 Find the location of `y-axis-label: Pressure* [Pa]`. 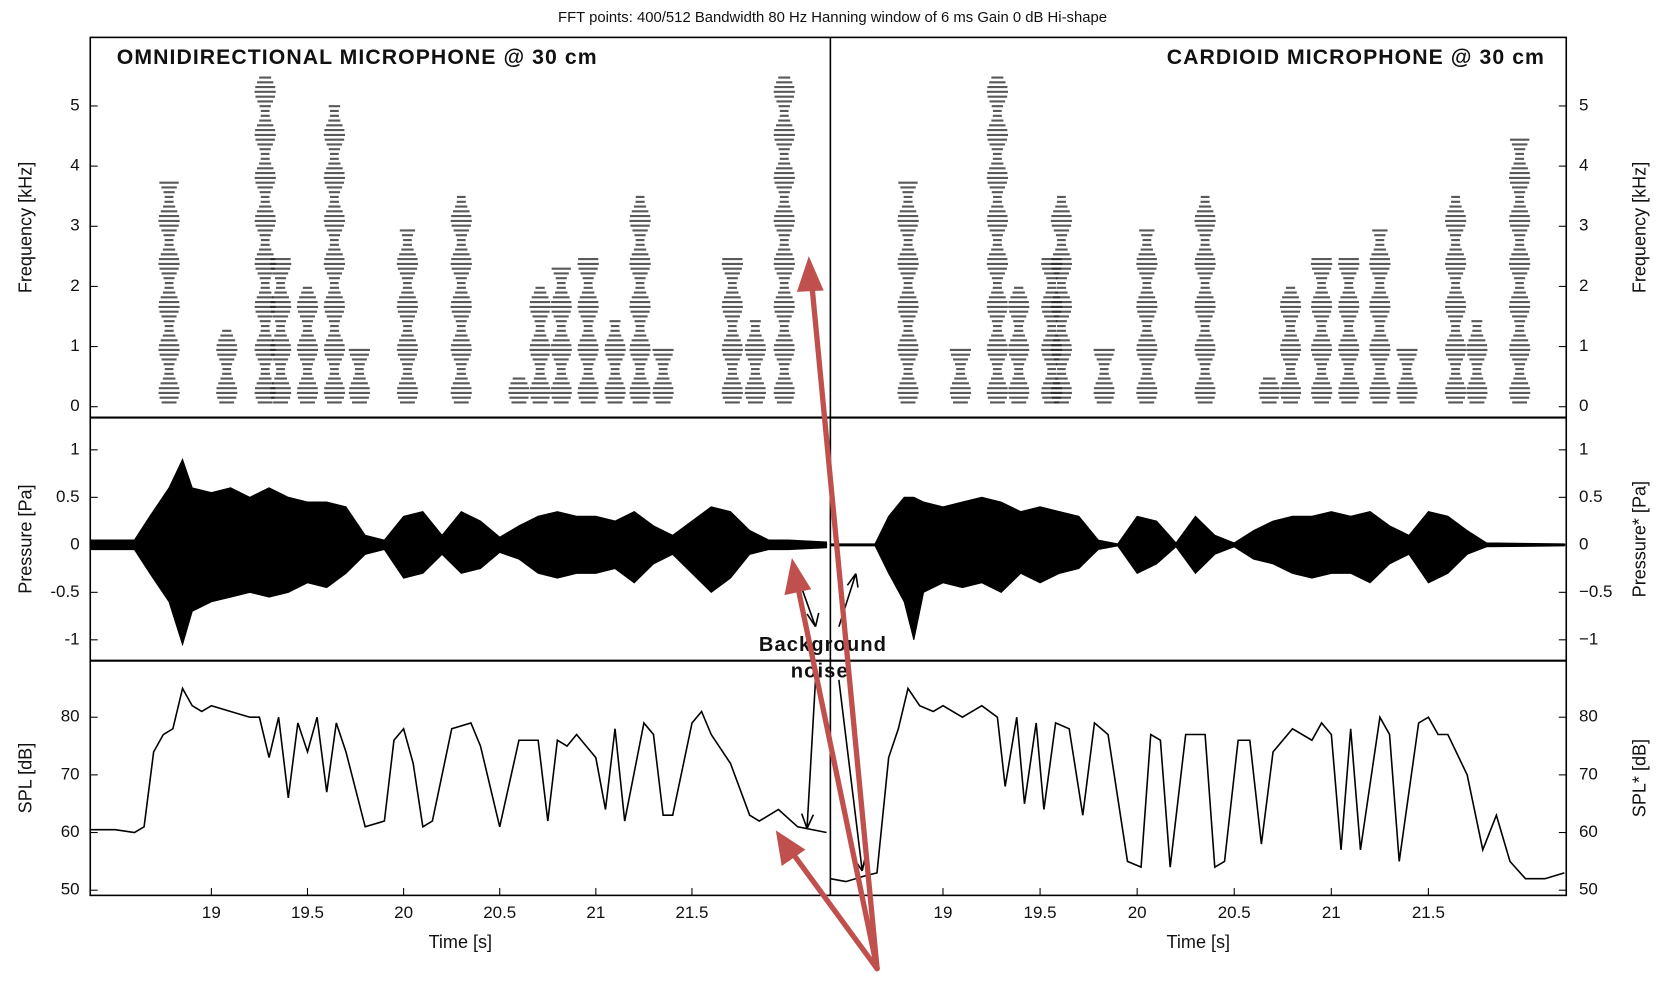

y-axis-label: Pressure* [Pa] is located at coordinates (1639, 539).